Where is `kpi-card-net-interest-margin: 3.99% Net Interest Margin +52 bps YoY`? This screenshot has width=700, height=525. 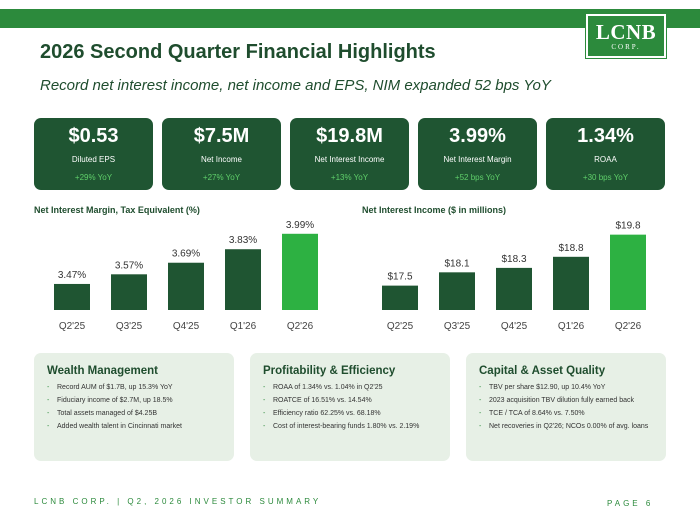 kpi-card-net-interest-margin: 3.99% Net Interest Margin +52 bps YoY is located at coordinates (477, 154).